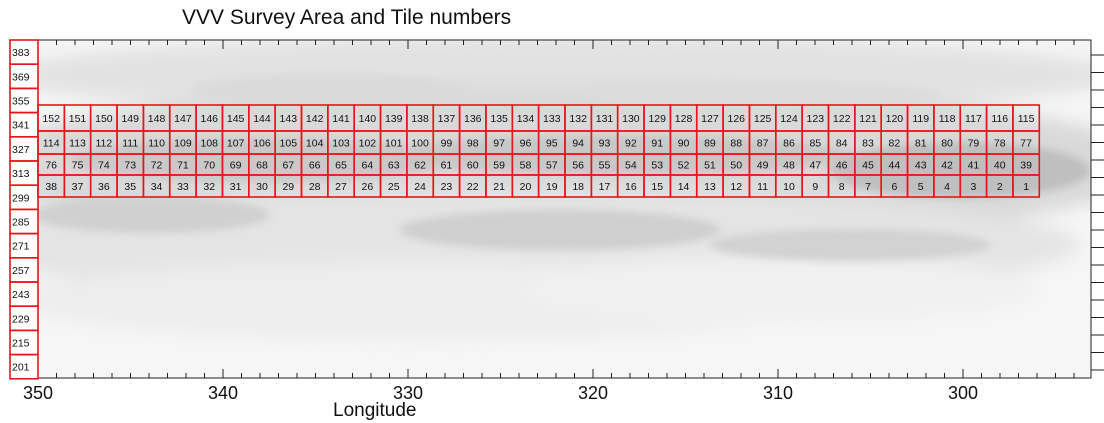 This screenshot has height=423, width=1104. I want to click on tile-number: 4, so click(947, 187).